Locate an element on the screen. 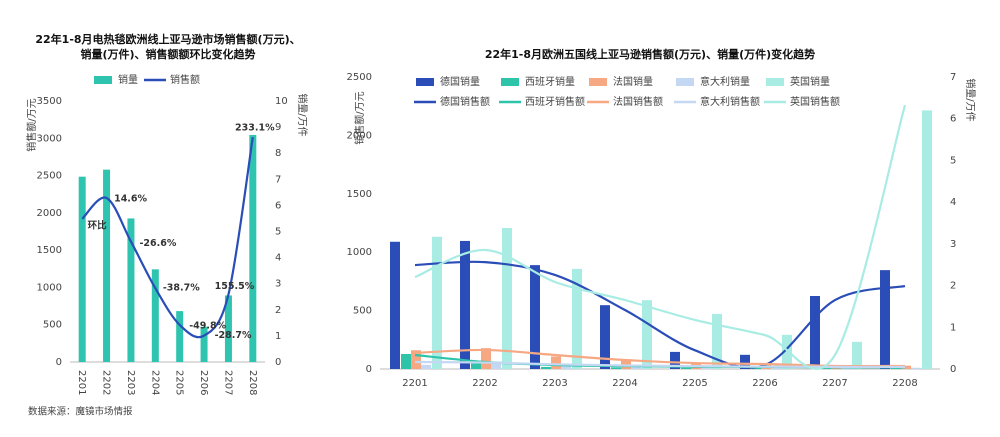  chart-title: 22年1-8月欧洲五国线上亚马逊销售额(万元)、销量(万件)变化趋势 is located at coordinates (650, 54).